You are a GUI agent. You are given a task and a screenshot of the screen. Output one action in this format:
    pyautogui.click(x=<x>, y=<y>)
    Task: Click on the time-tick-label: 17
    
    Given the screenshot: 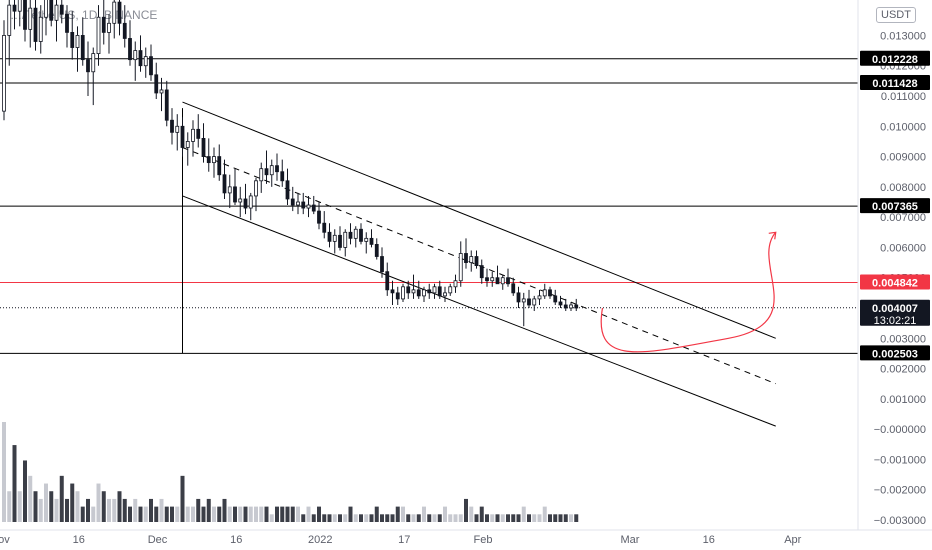 What is the action you would take?
    pyautogui.click(x=404, y=540)
    